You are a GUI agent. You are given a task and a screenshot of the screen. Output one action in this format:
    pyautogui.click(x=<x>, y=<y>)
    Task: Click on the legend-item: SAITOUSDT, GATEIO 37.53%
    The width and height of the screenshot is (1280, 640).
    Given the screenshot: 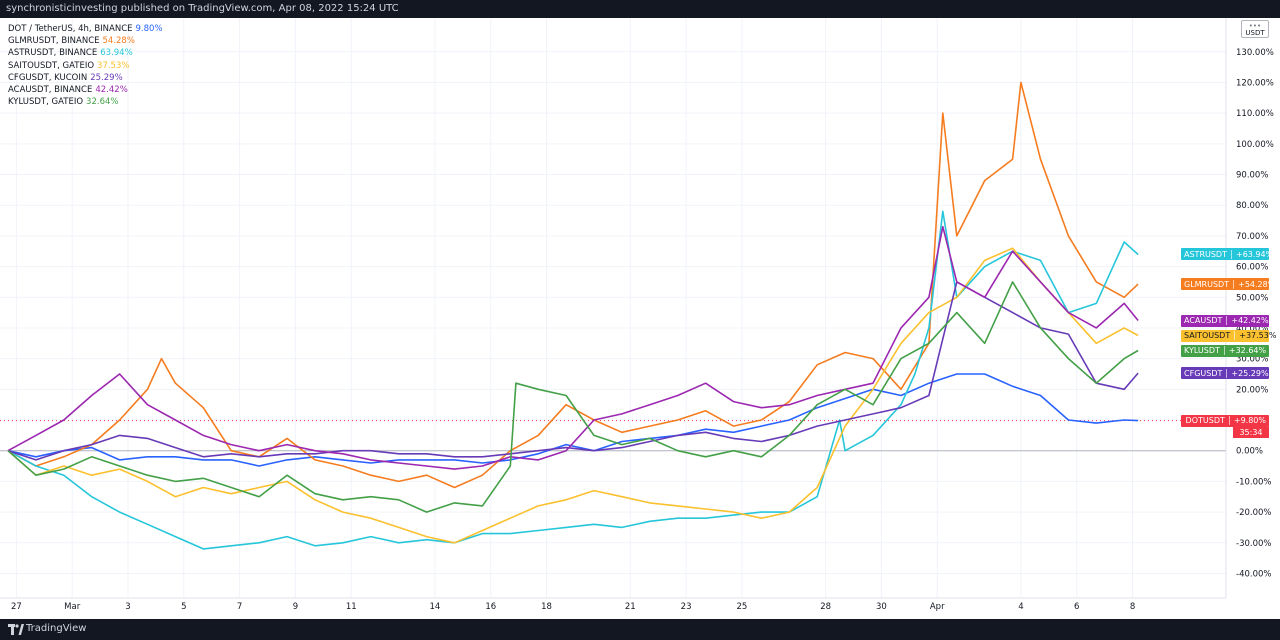 What is the action you would take?
    pyautogui.click(x=68, y=66)
    